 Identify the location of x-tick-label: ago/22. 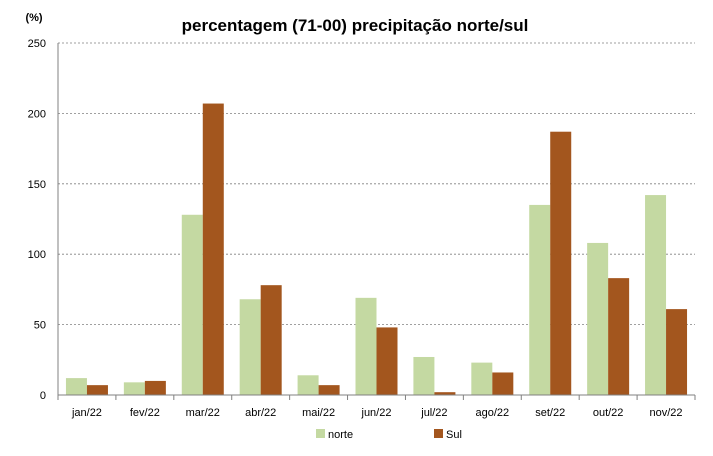
(492, 413).